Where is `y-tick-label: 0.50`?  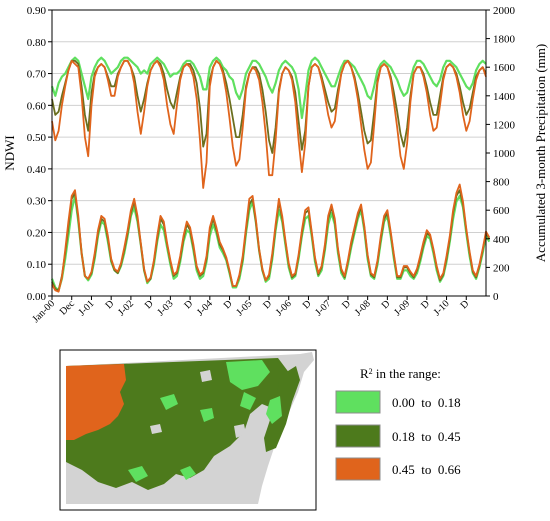
y-tick-label: 0.50 is located at coordinates (37, 138).